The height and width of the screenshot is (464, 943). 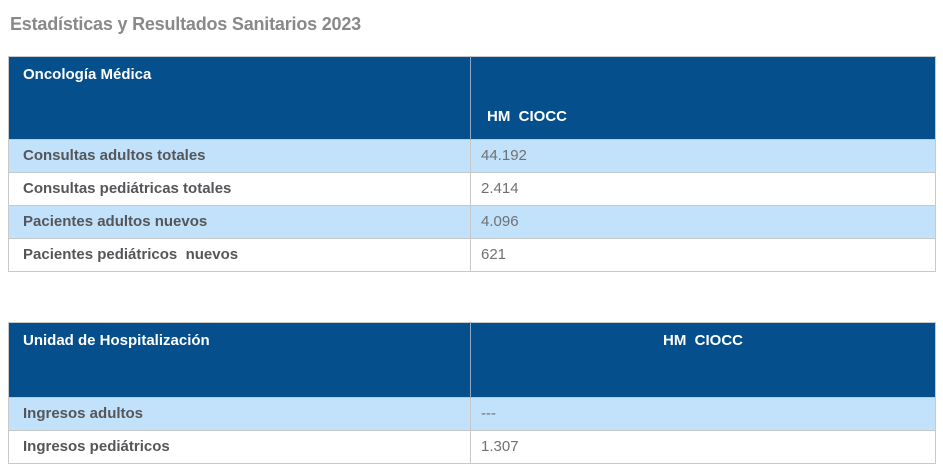 I want to click on row-value: 4.096, so click(x=703, y=222).